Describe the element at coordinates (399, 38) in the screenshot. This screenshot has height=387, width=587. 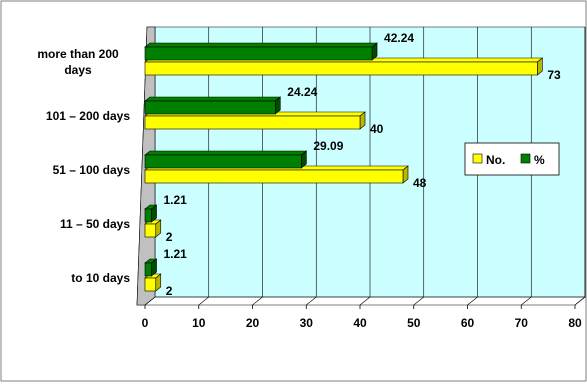
I see `data-label: 42.24` at that location.